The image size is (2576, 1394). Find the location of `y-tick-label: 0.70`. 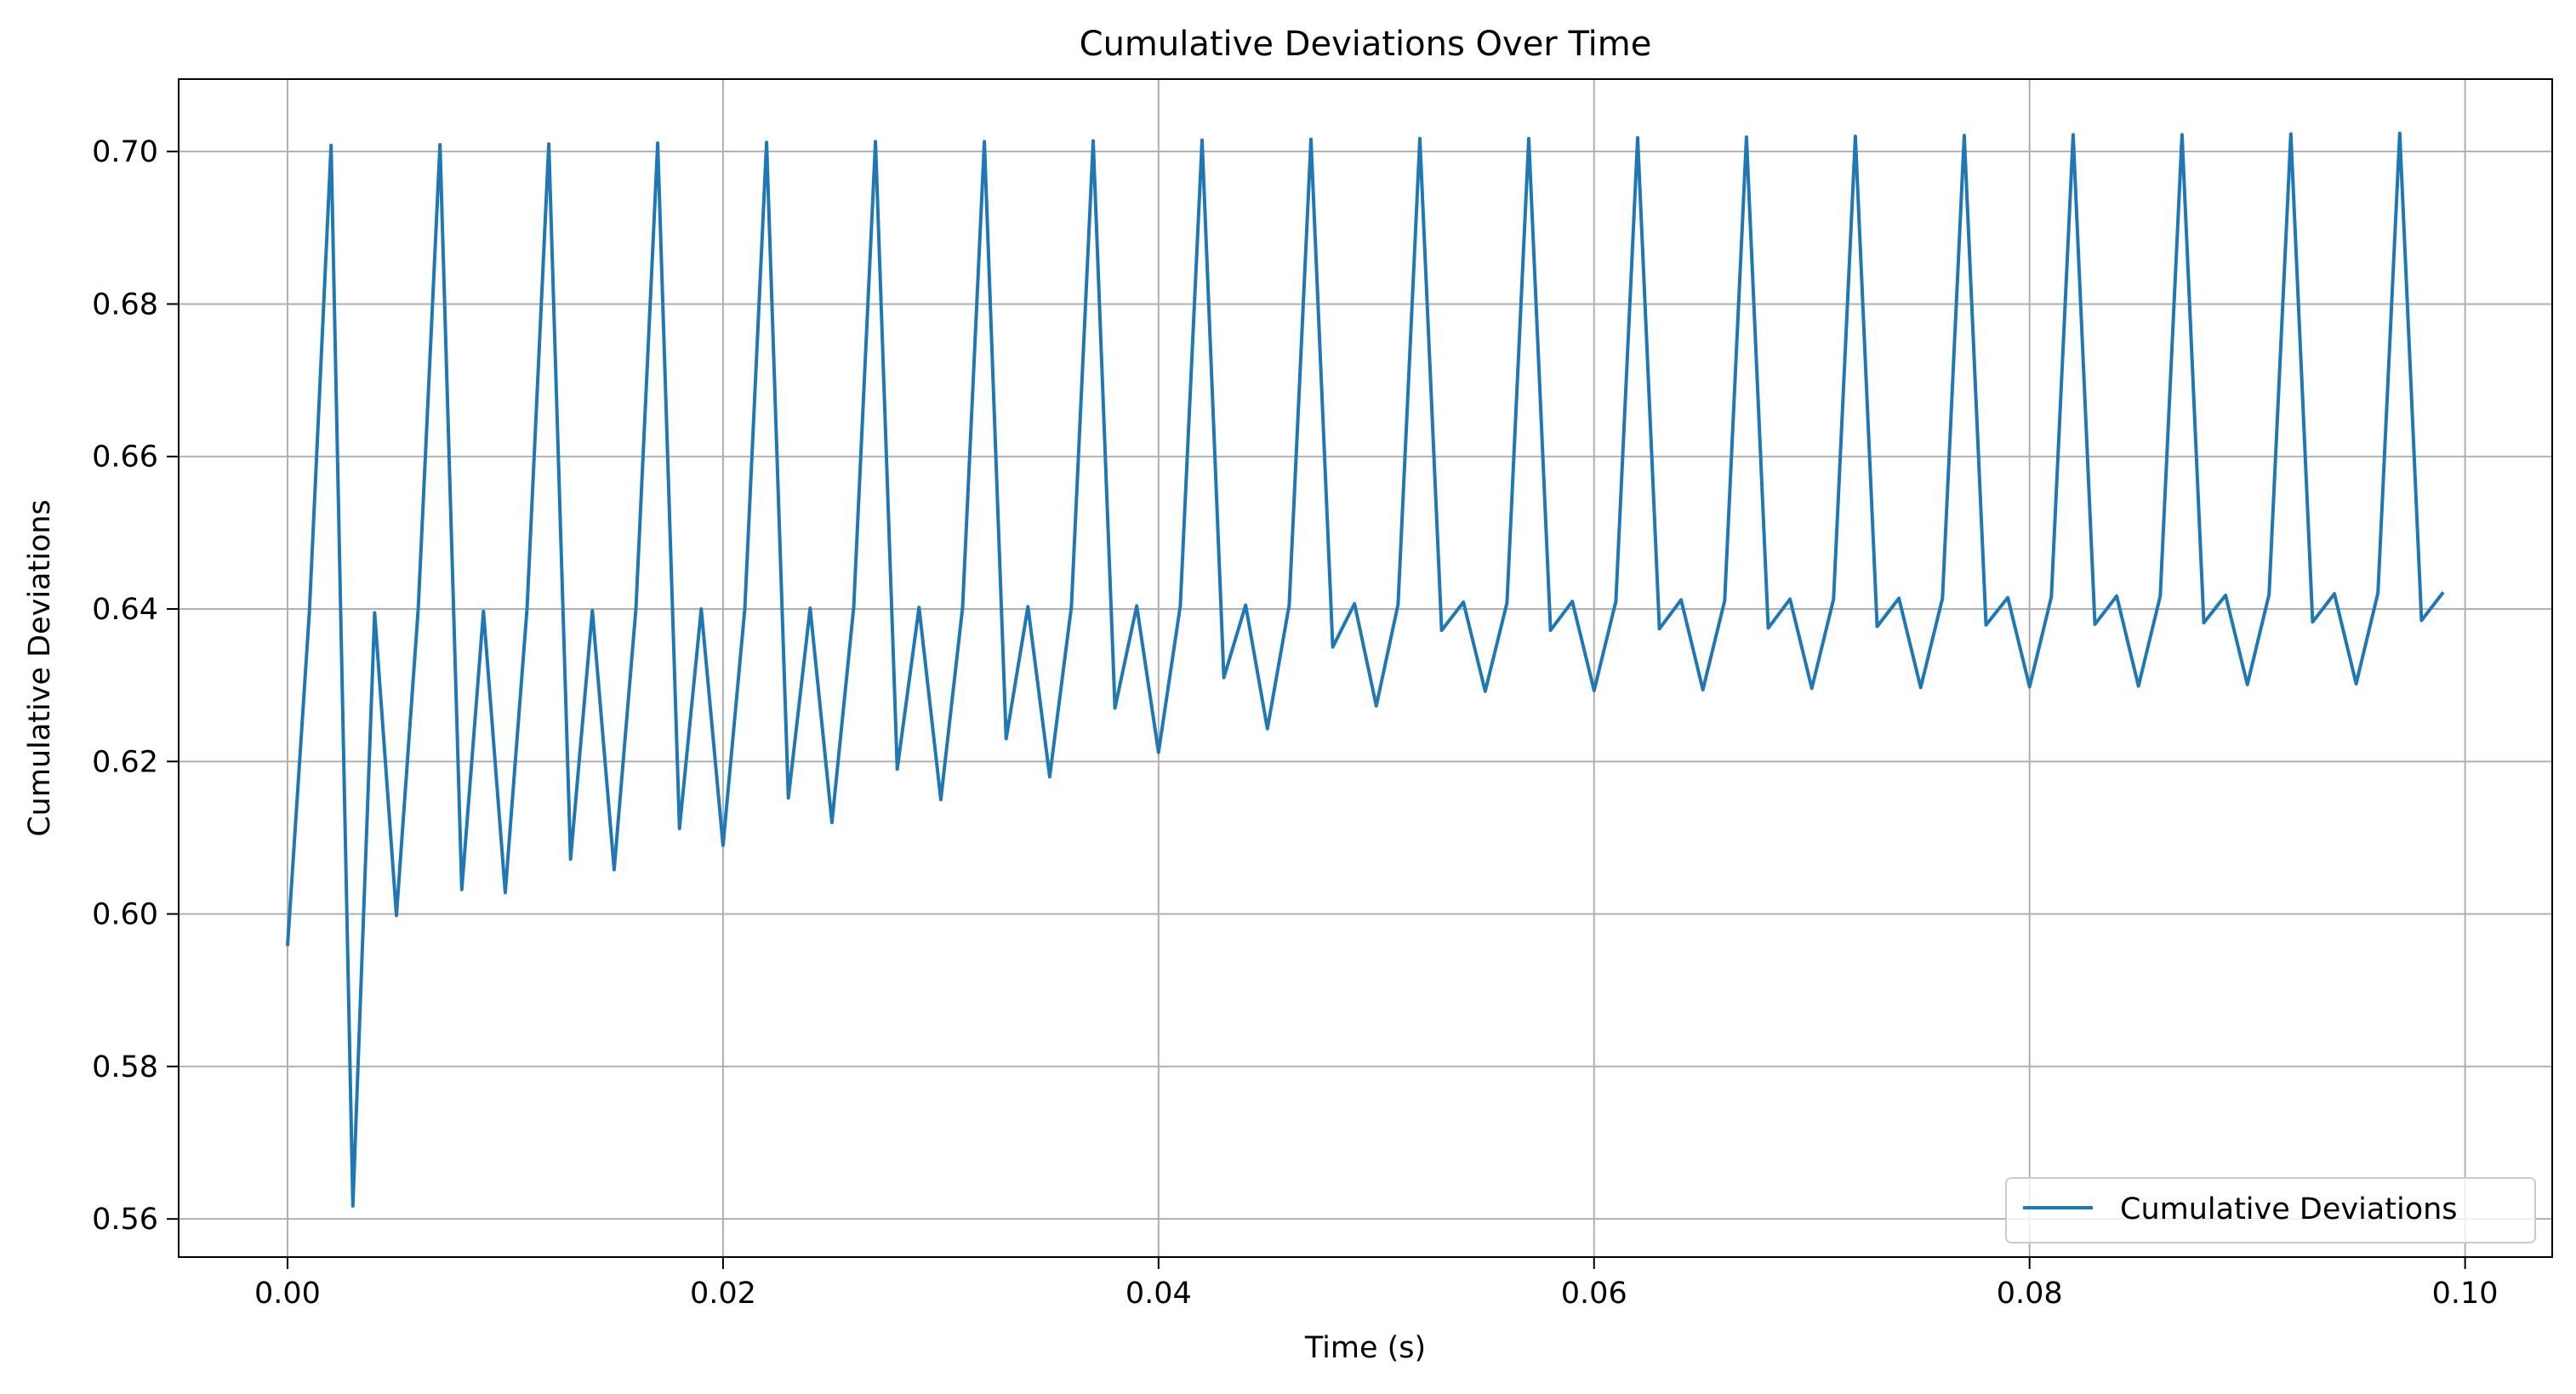

y-tick-label: 0.70 is located at coordinates (125, 152).